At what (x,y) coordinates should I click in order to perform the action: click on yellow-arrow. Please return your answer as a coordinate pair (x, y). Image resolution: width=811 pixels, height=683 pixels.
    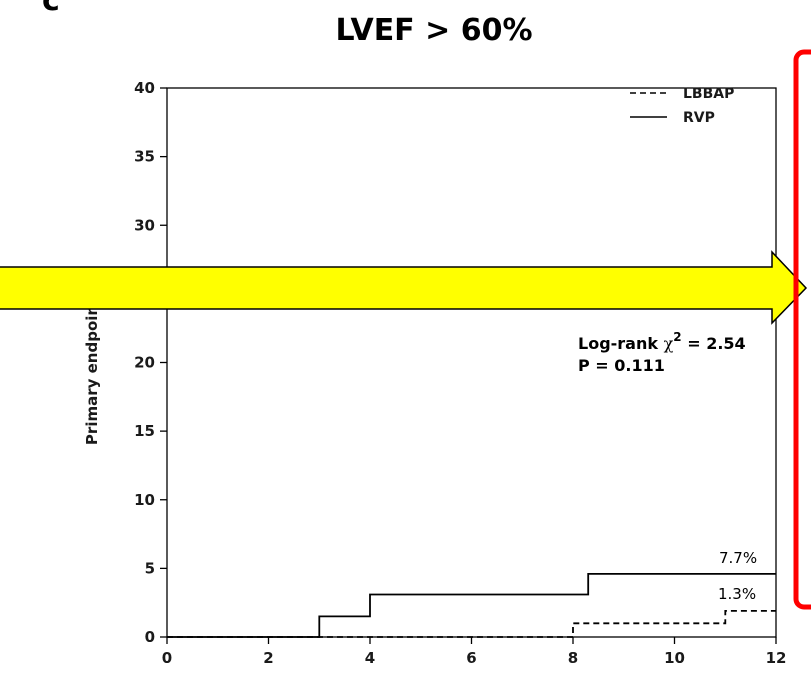
    Looking at the image, I should click on (404, 287).